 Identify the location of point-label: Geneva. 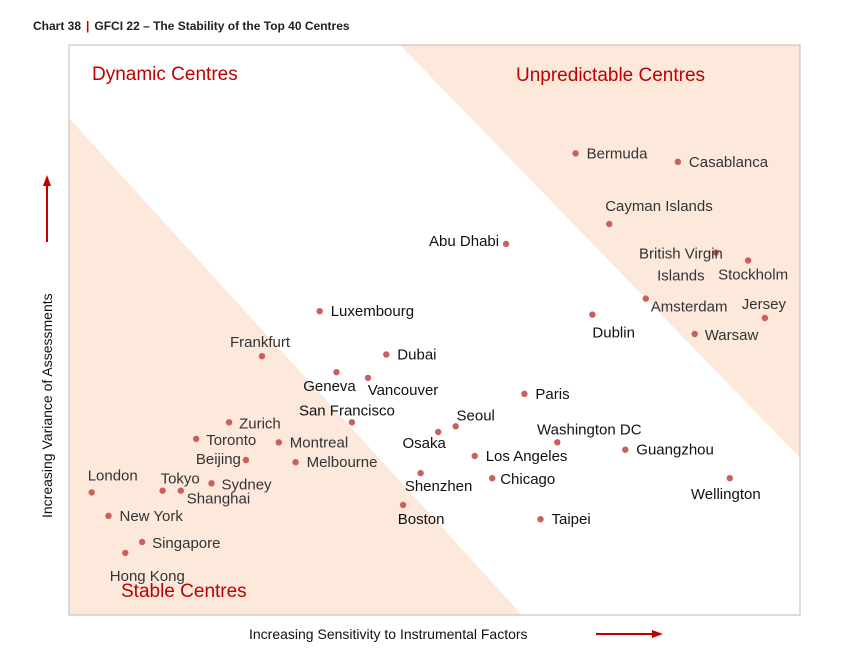
(329, 386).